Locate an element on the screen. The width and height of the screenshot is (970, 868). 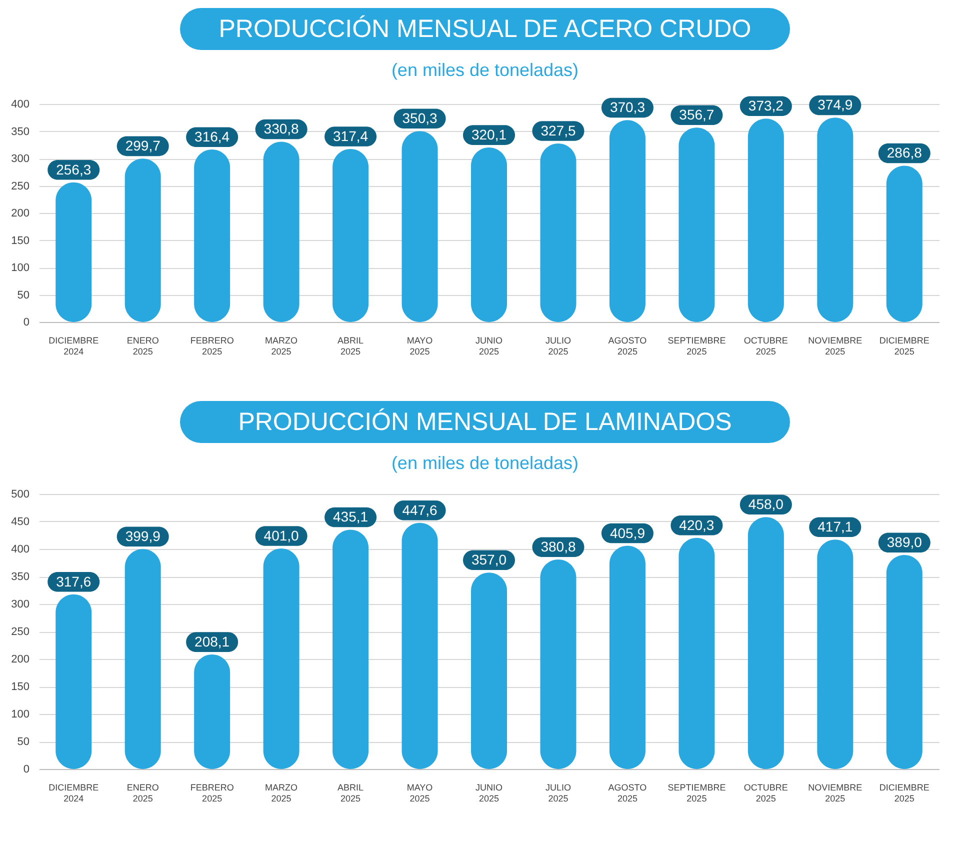
y-tick-label: 450 is located at coordinates (20, 522).